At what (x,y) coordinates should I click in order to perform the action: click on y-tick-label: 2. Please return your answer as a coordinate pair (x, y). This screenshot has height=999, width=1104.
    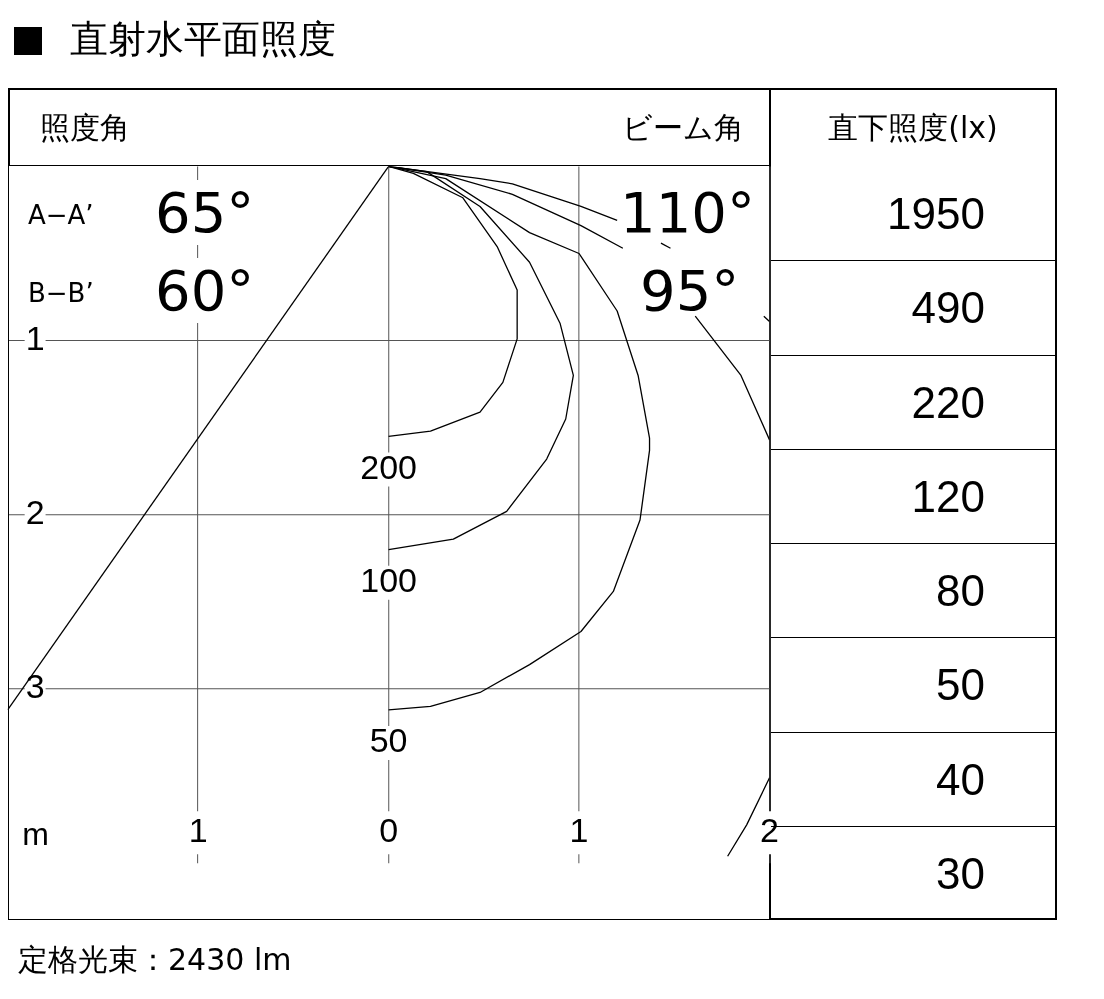
    Looking at the image, I should click on (35, 511).